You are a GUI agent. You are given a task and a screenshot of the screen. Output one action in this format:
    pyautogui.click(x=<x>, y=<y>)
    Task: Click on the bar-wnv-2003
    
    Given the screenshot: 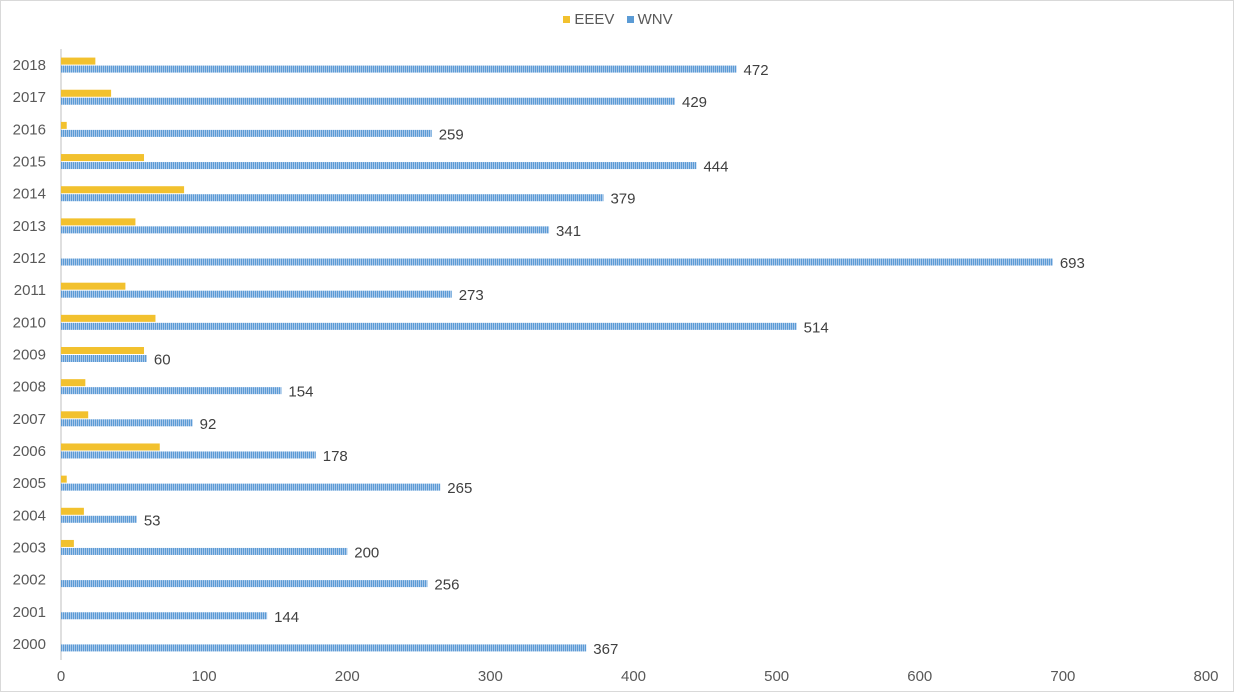 What is the action you would take?
    pyautogui.click(x=204, y=551)
    